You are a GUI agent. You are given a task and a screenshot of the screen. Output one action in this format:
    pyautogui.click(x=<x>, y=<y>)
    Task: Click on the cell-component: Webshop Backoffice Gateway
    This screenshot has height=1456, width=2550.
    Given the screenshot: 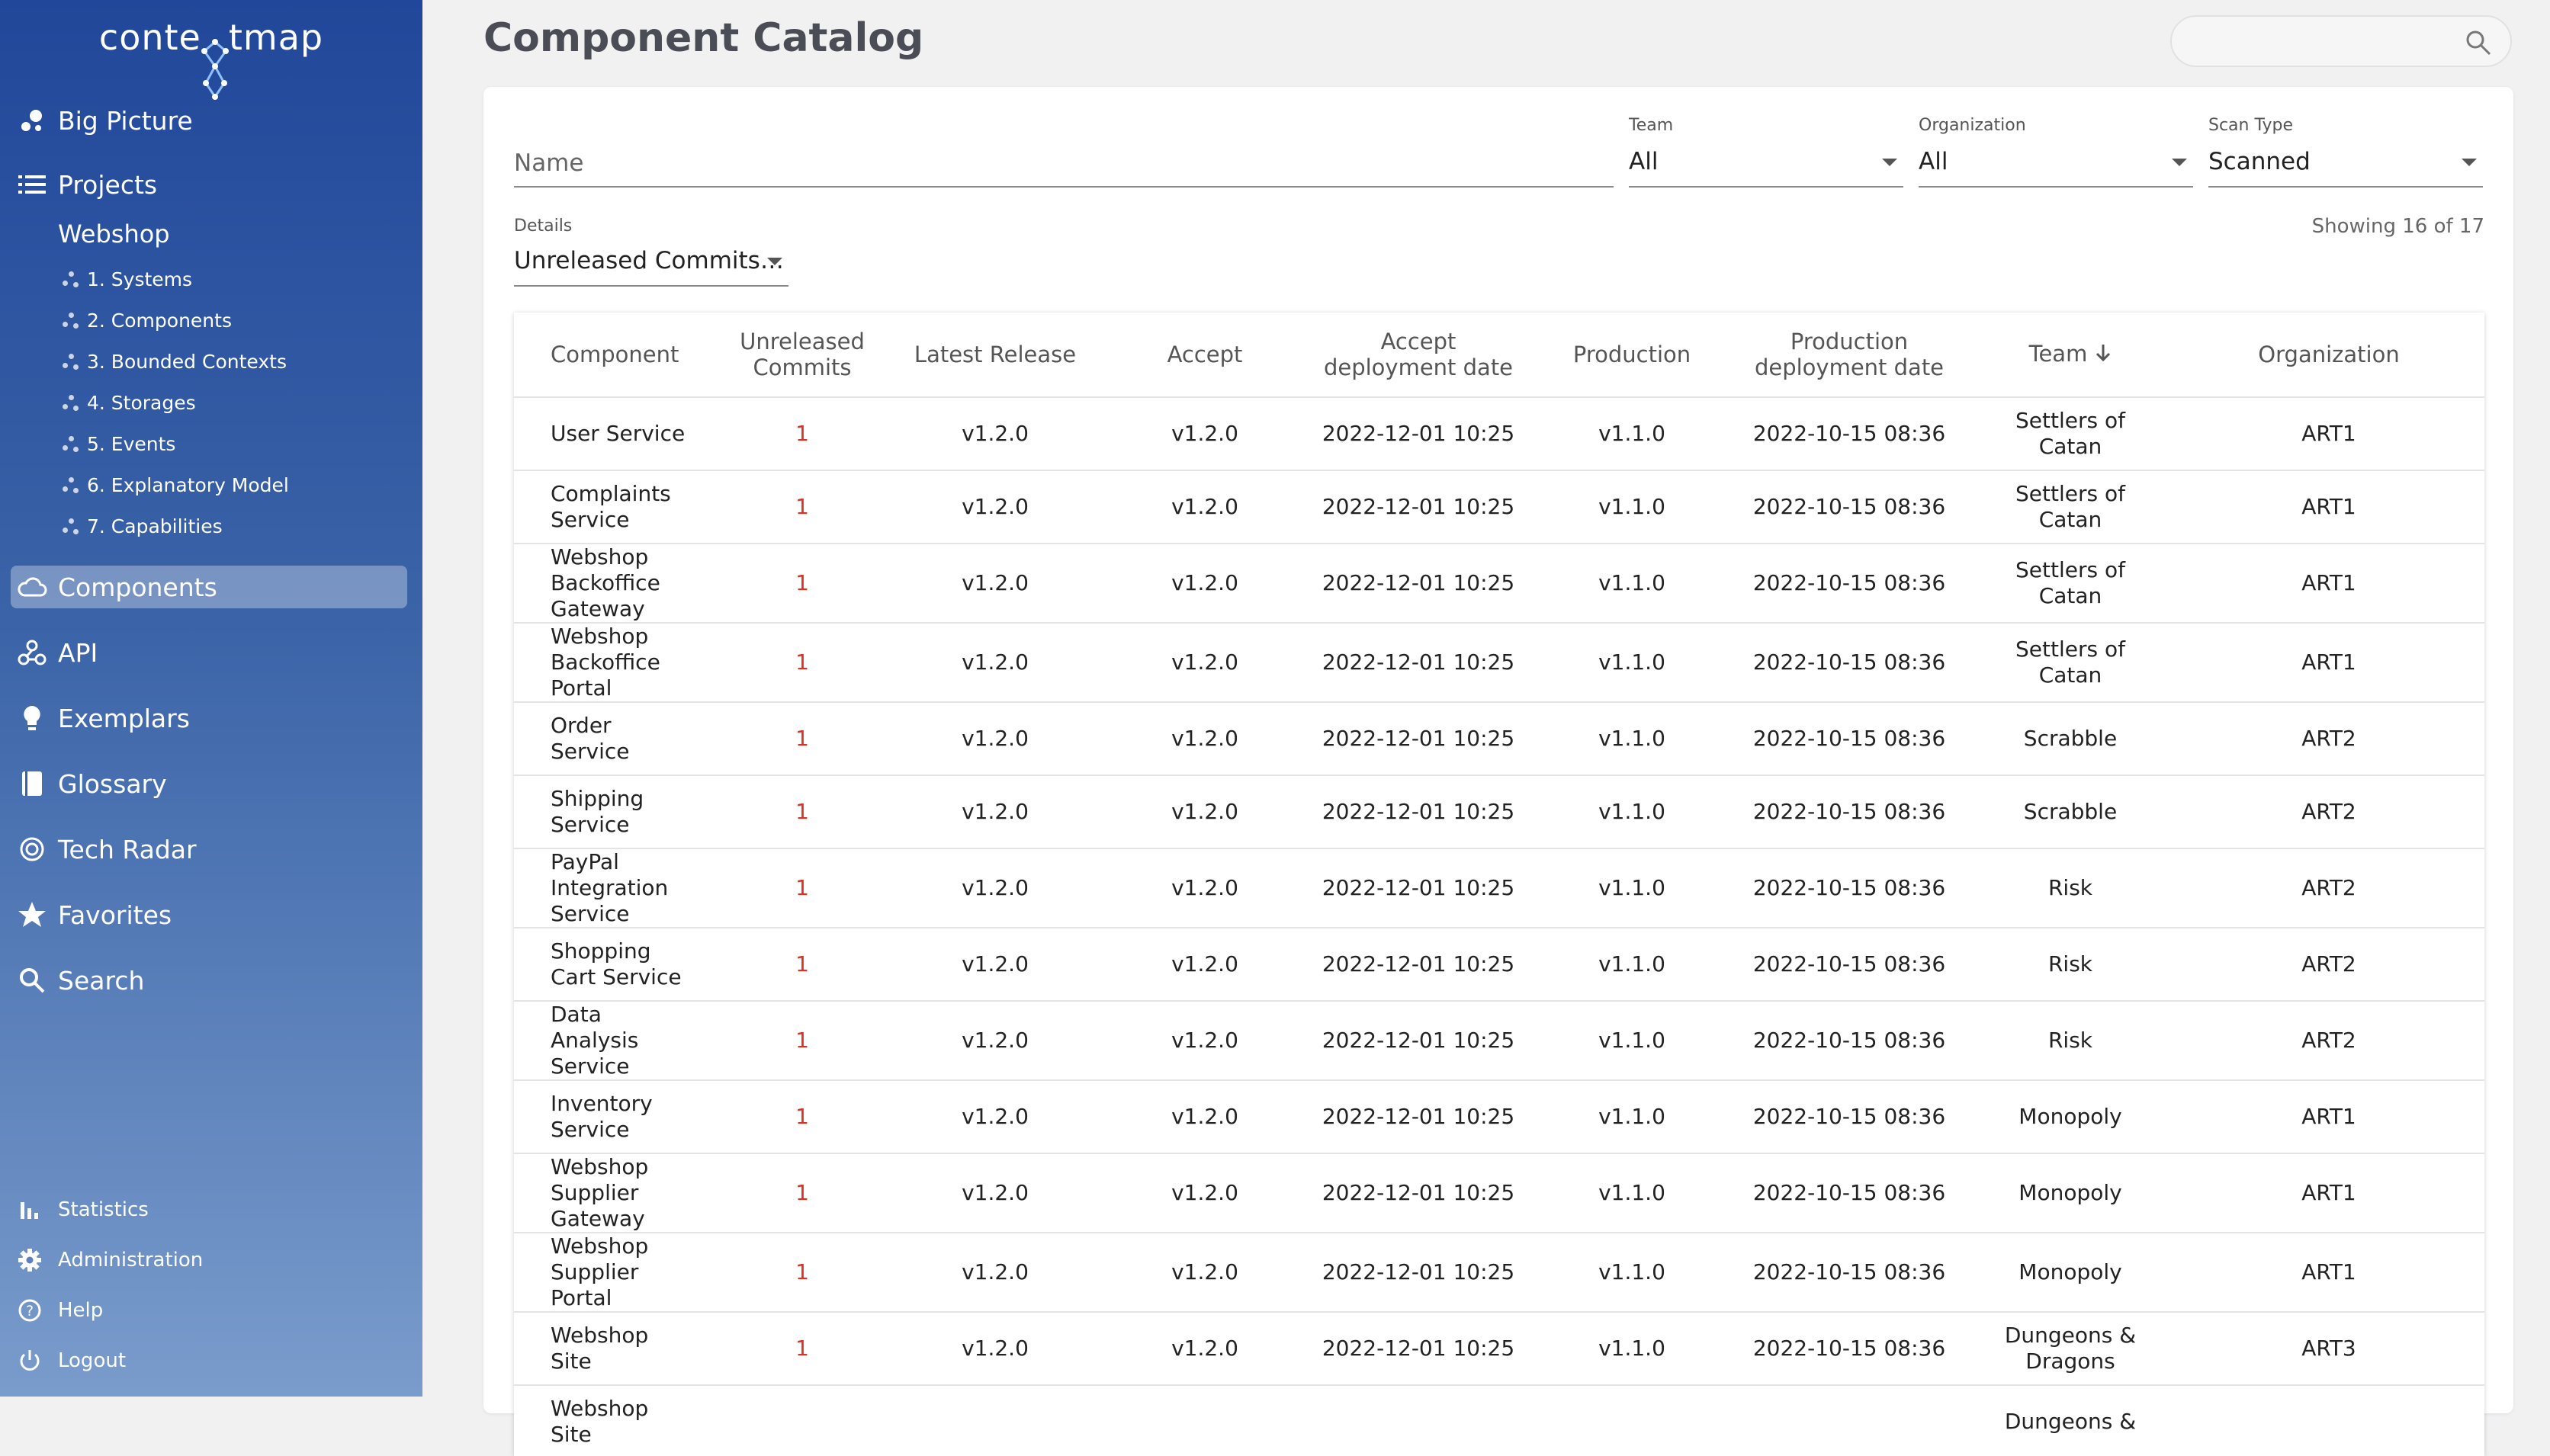 What is the action you would take?
    pyautogui.click(x=617, y=584)
    